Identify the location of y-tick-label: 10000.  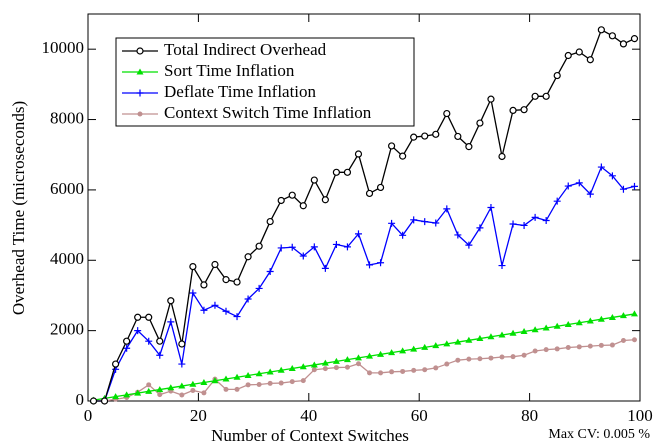
(63, 47).